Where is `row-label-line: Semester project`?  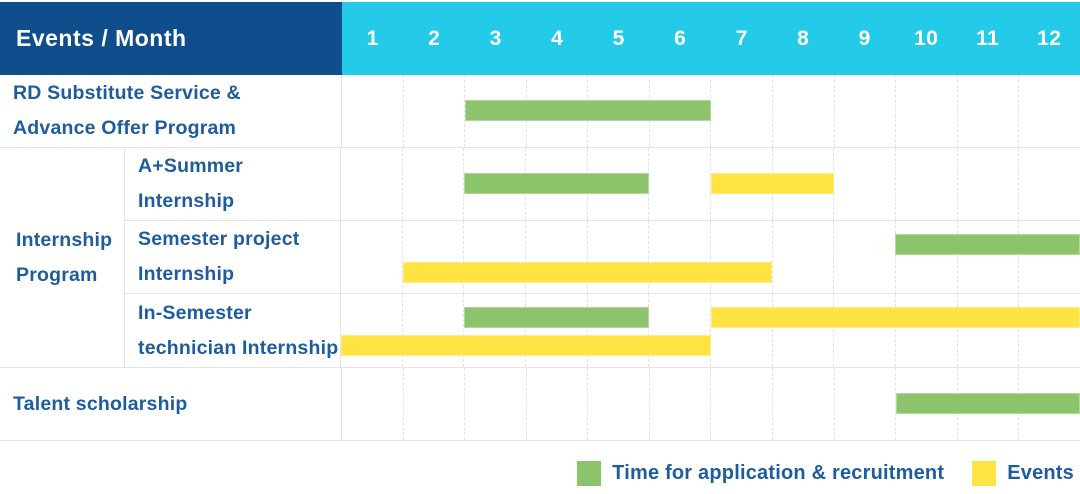 row-label-line: Semester project is located at coordinates (219, 239).